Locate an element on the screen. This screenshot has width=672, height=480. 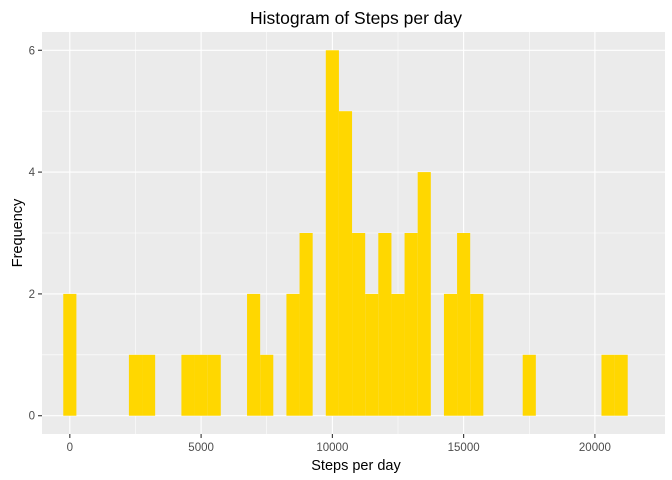
x-tick-label: 15000 is located at coordinates (464, 448).